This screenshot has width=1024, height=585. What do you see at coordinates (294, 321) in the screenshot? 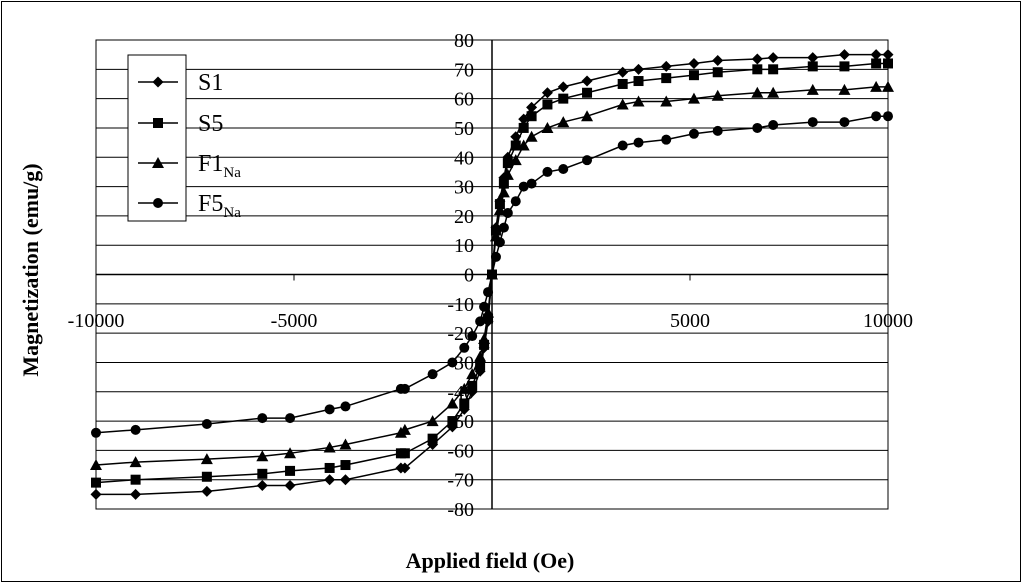
I see `x-tick-label: -5000` at bounding box center [294, 321].